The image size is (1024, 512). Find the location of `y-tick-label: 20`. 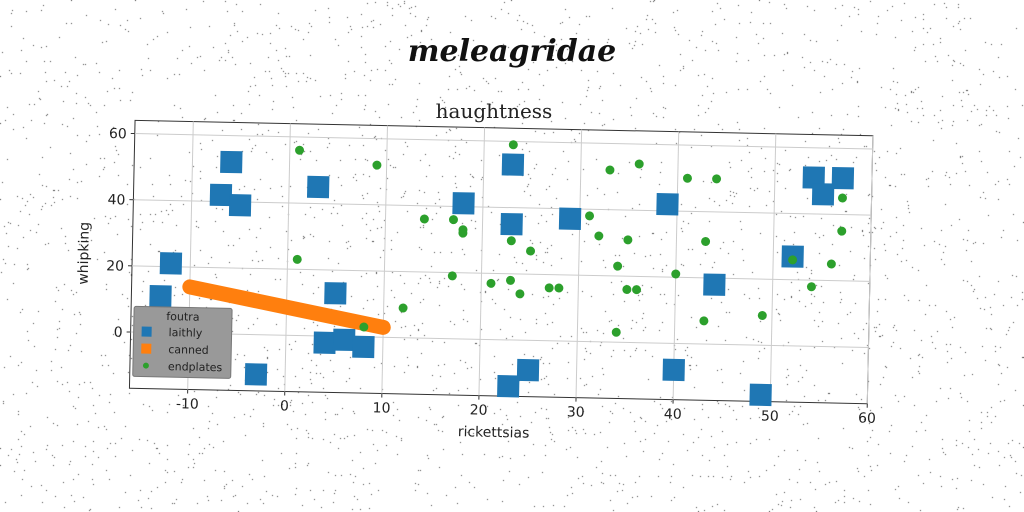

y-tick-label: 20 is located at coordinates (115, 266).